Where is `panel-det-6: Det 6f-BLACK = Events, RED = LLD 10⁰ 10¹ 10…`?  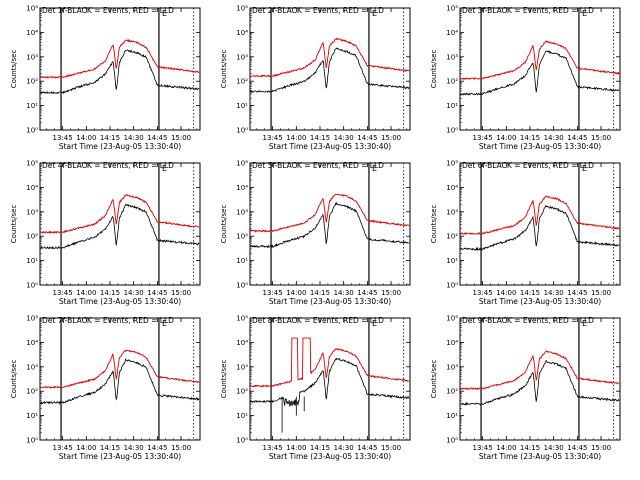 panel-det-6: Det 6f-BLACK = Events, RED = LLD 10⁰ 10¹ 10… is located at coordinates (525, 233).